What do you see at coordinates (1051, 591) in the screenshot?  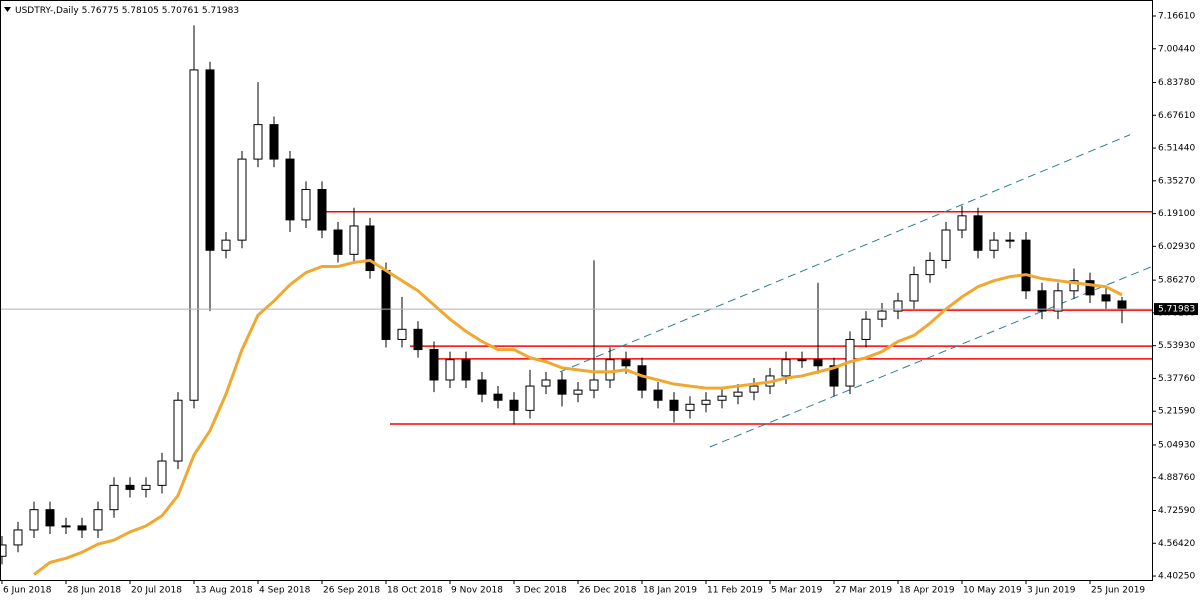 I see `x-tick-label: 3 Jun 2019` at bounding box center [1051, 591].